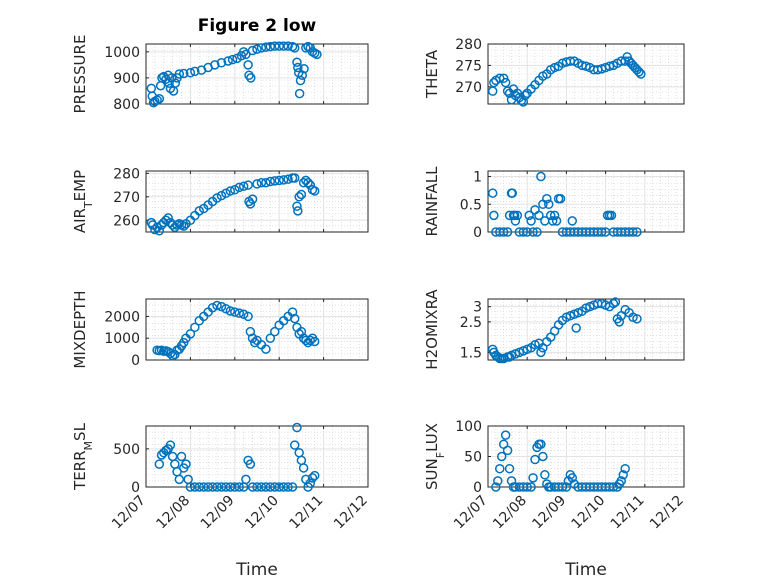  Describe the element at coordinates (126, 450) in the screenshot. I see `y-tick-label: 500` at that location.